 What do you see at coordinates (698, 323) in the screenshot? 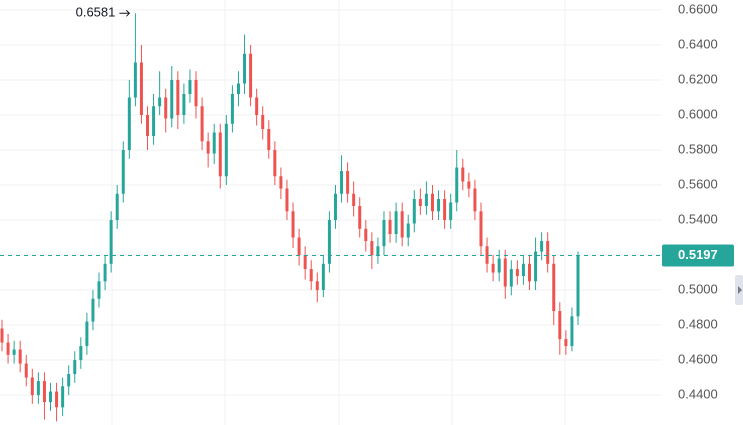
I see `y-tick-label: 0.4800` at bounding box center [698, 323].